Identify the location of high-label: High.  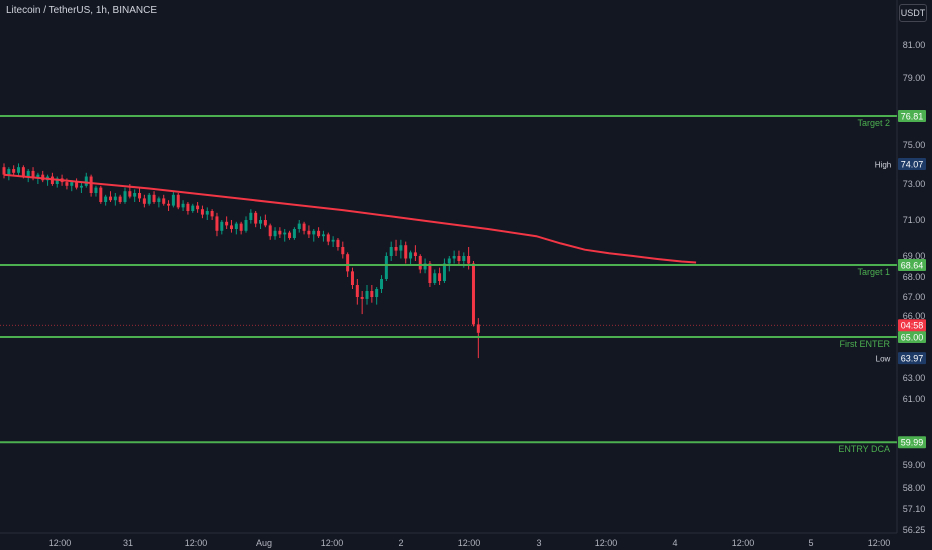
(883, 165).